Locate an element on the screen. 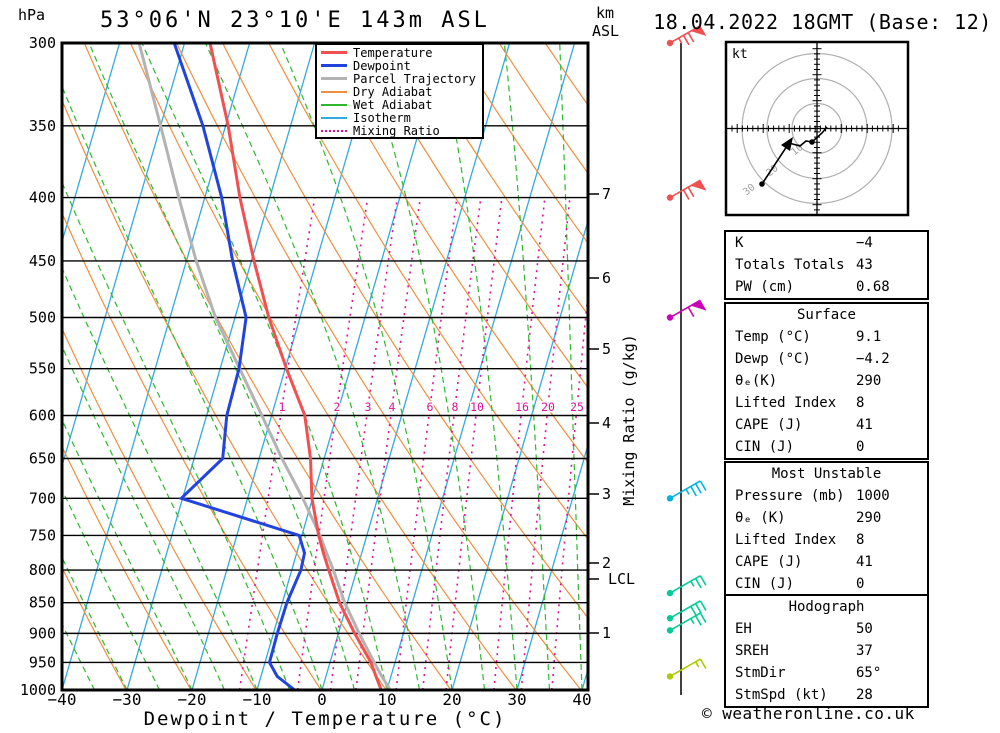 This screenshot has width=1000, height=733. hodograph-trace is located at coordinates (787, 162).